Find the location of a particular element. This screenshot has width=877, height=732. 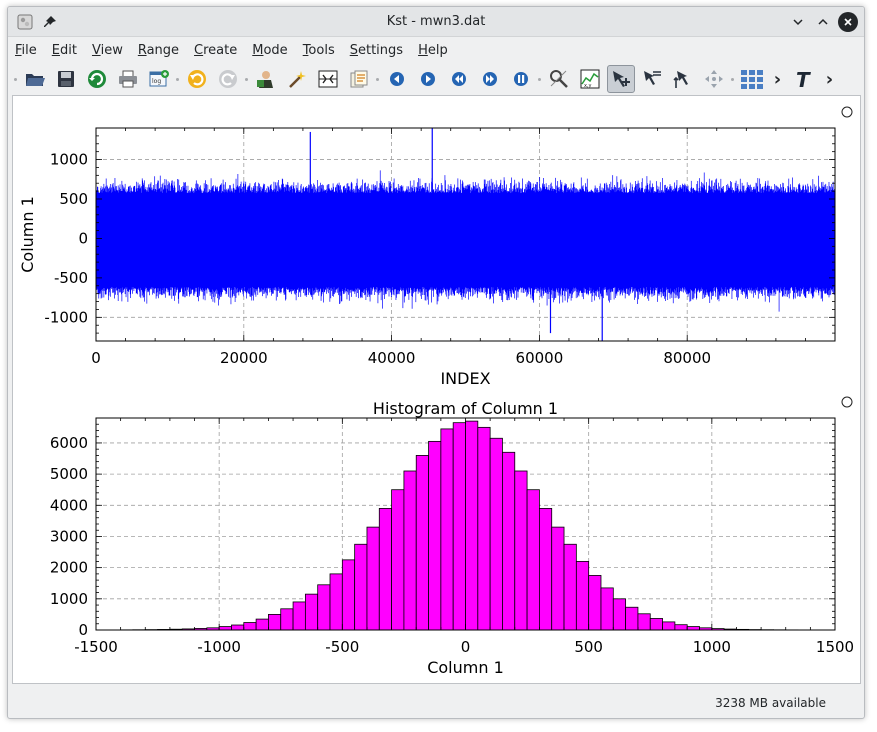

export-log-button: log is located at coordinates (159, 79).